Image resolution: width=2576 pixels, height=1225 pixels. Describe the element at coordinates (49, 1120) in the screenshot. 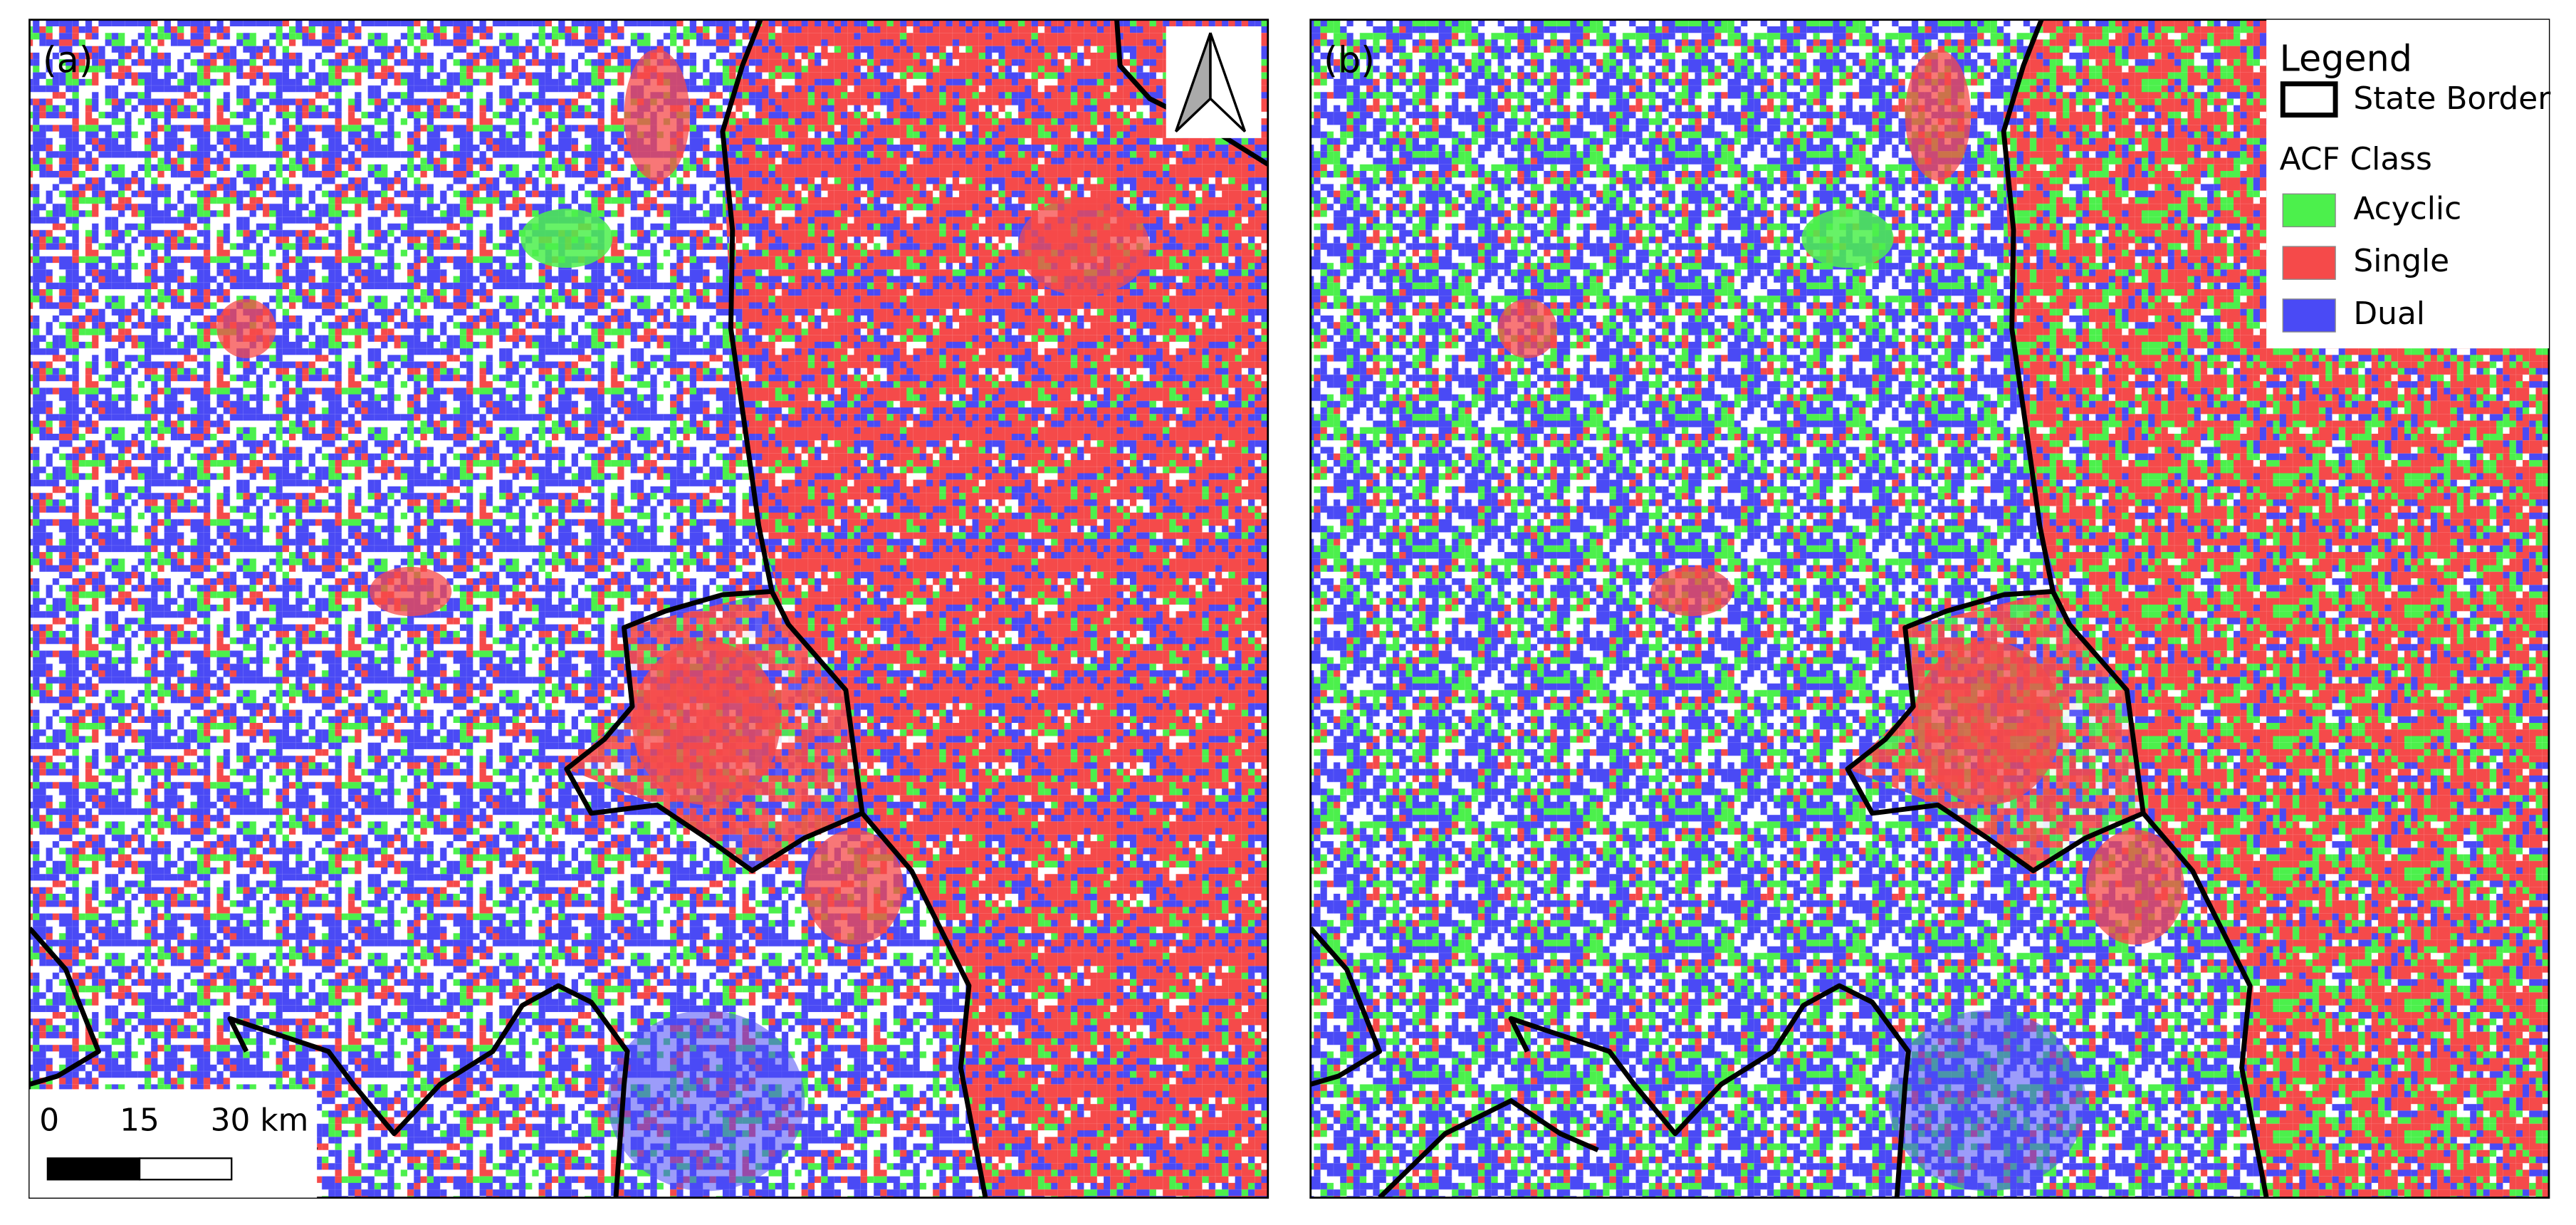

I see `scale-label: 0` at that location.